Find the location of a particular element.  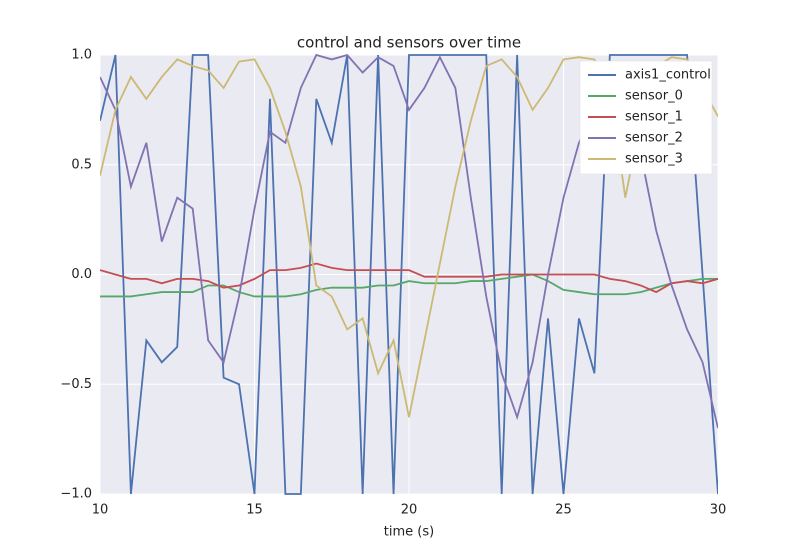

y-tick-label: 0.5 is located at coordinates (81, 164).